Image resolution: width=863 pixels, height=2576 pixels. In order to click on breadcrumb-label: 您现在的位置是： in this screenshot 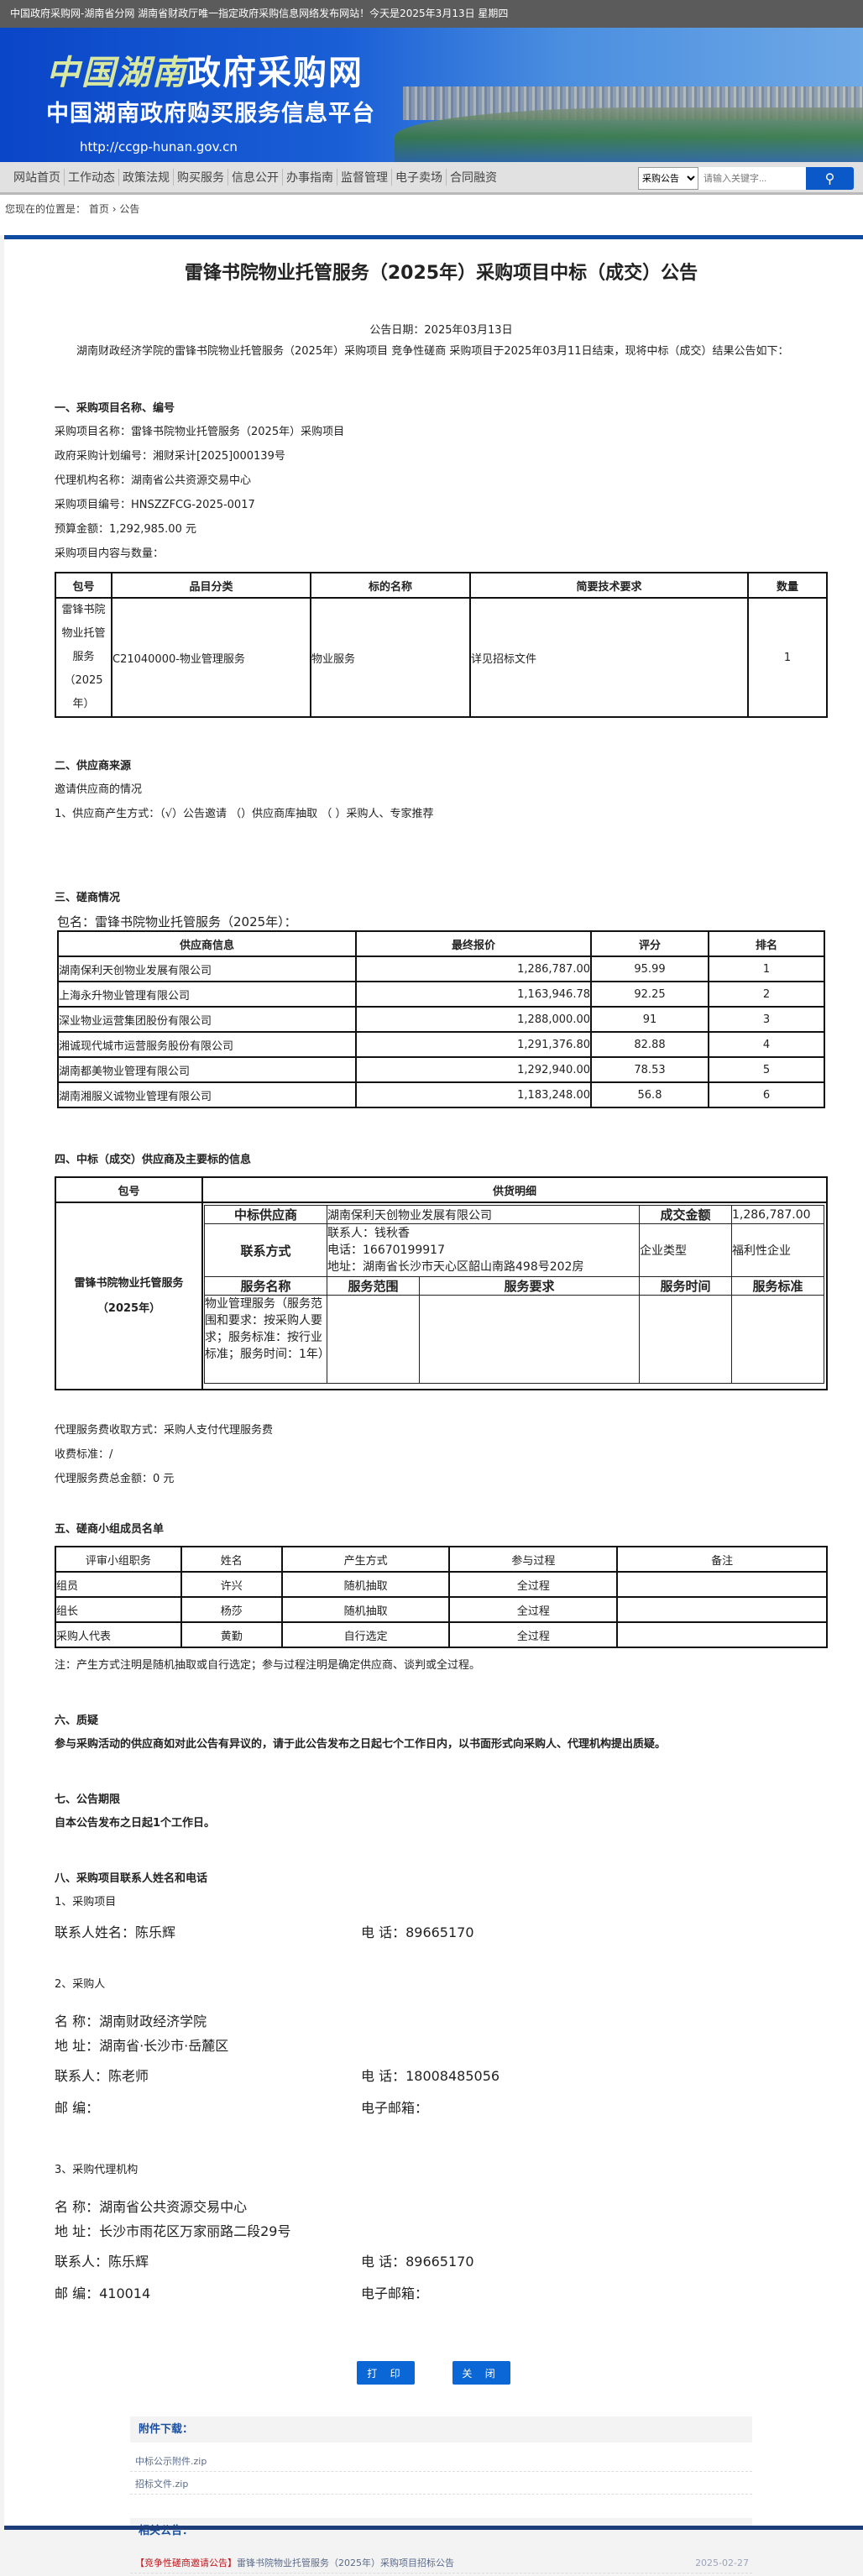, I will do `click(46, 209)`.